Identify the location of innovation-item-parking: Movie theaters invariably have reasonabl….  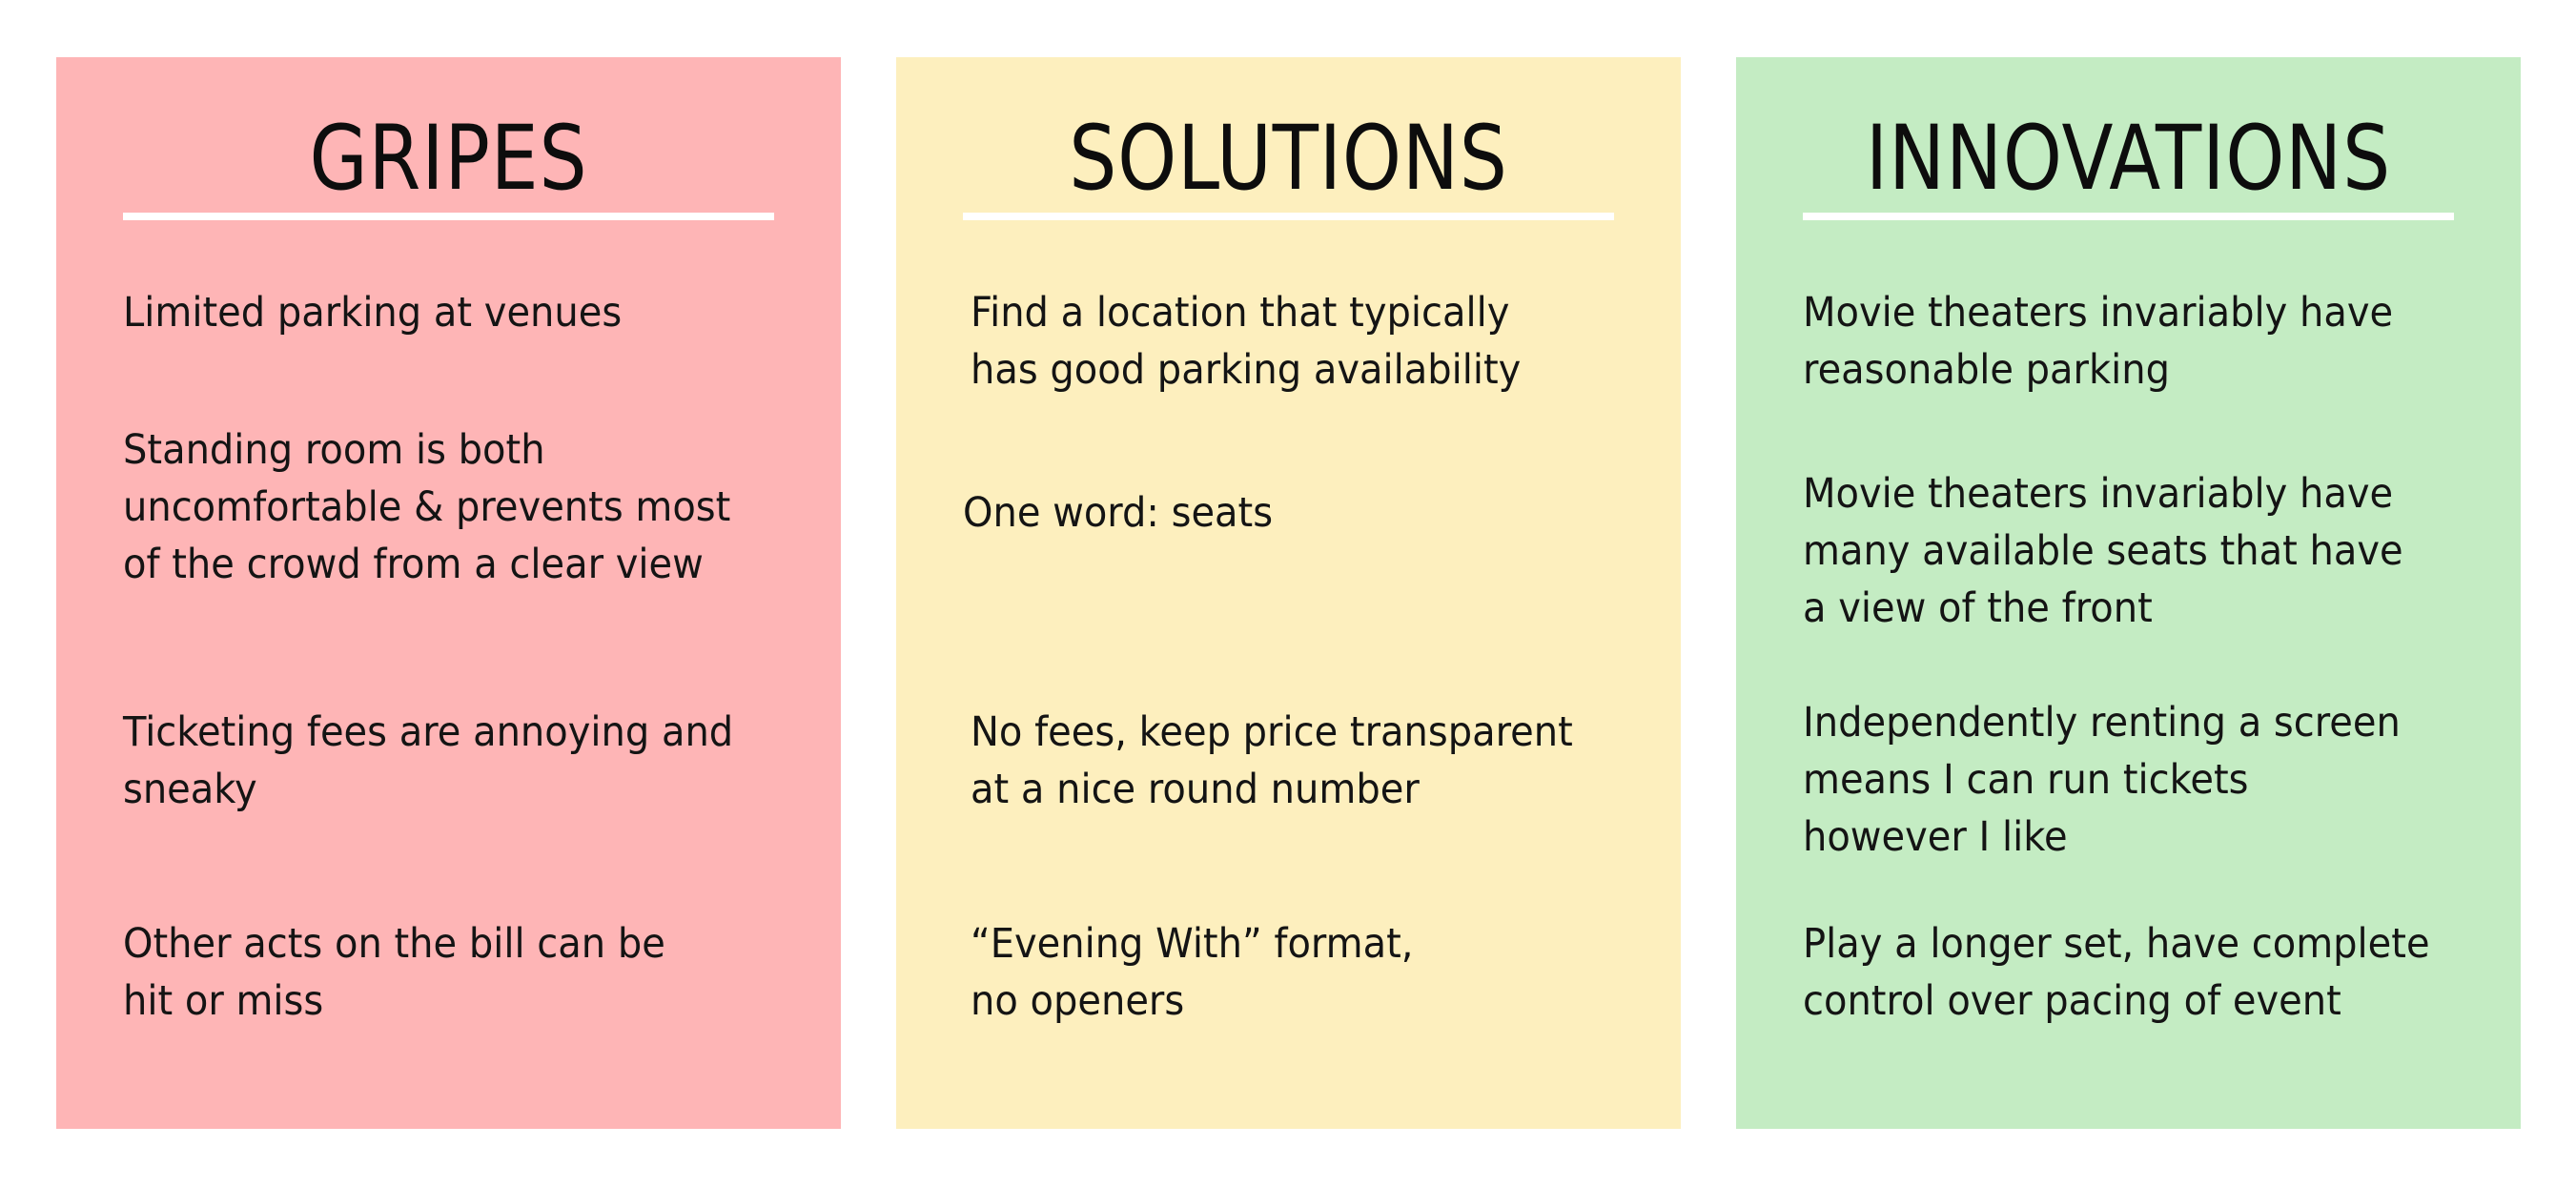
(2098, 341).